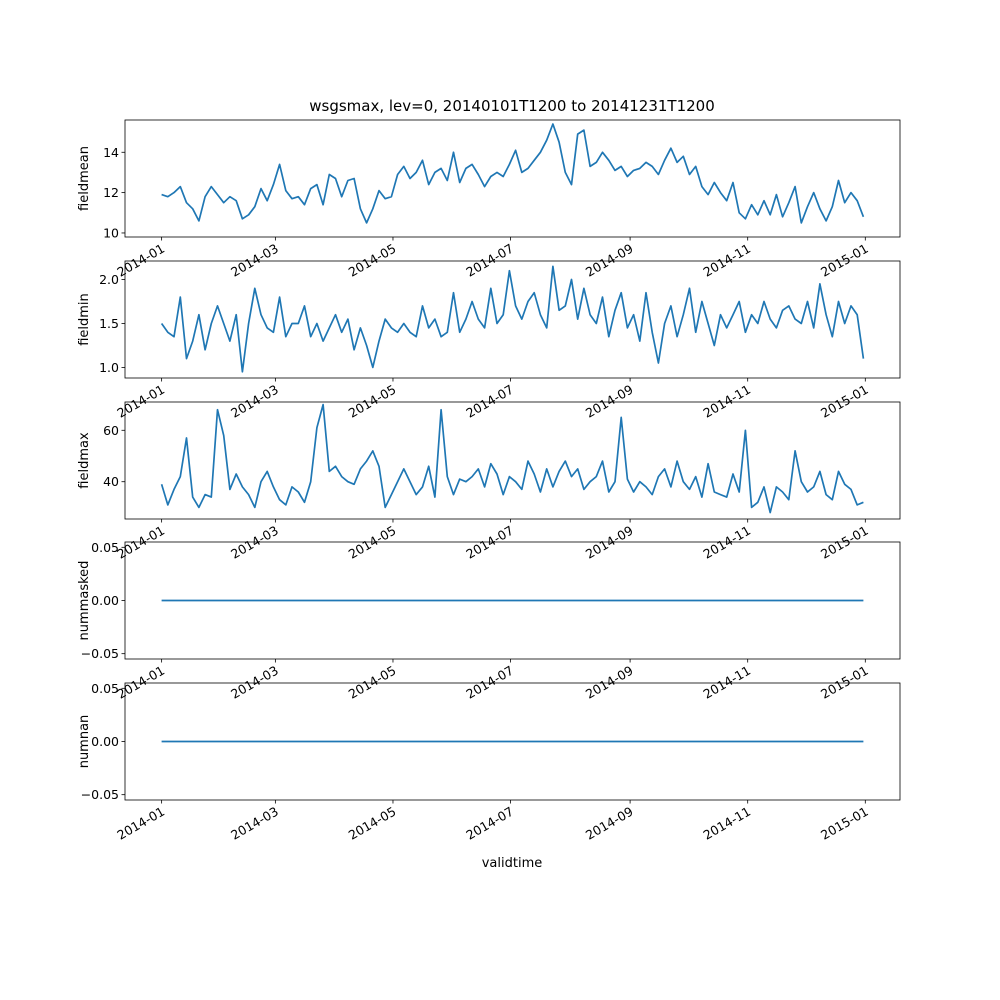 This screenshot has height=1000, width=1000. What do you see at coordinates (512, 863) in the screenshot?
I see `x-axis-label: validtime` at bounding box center [512, 863].